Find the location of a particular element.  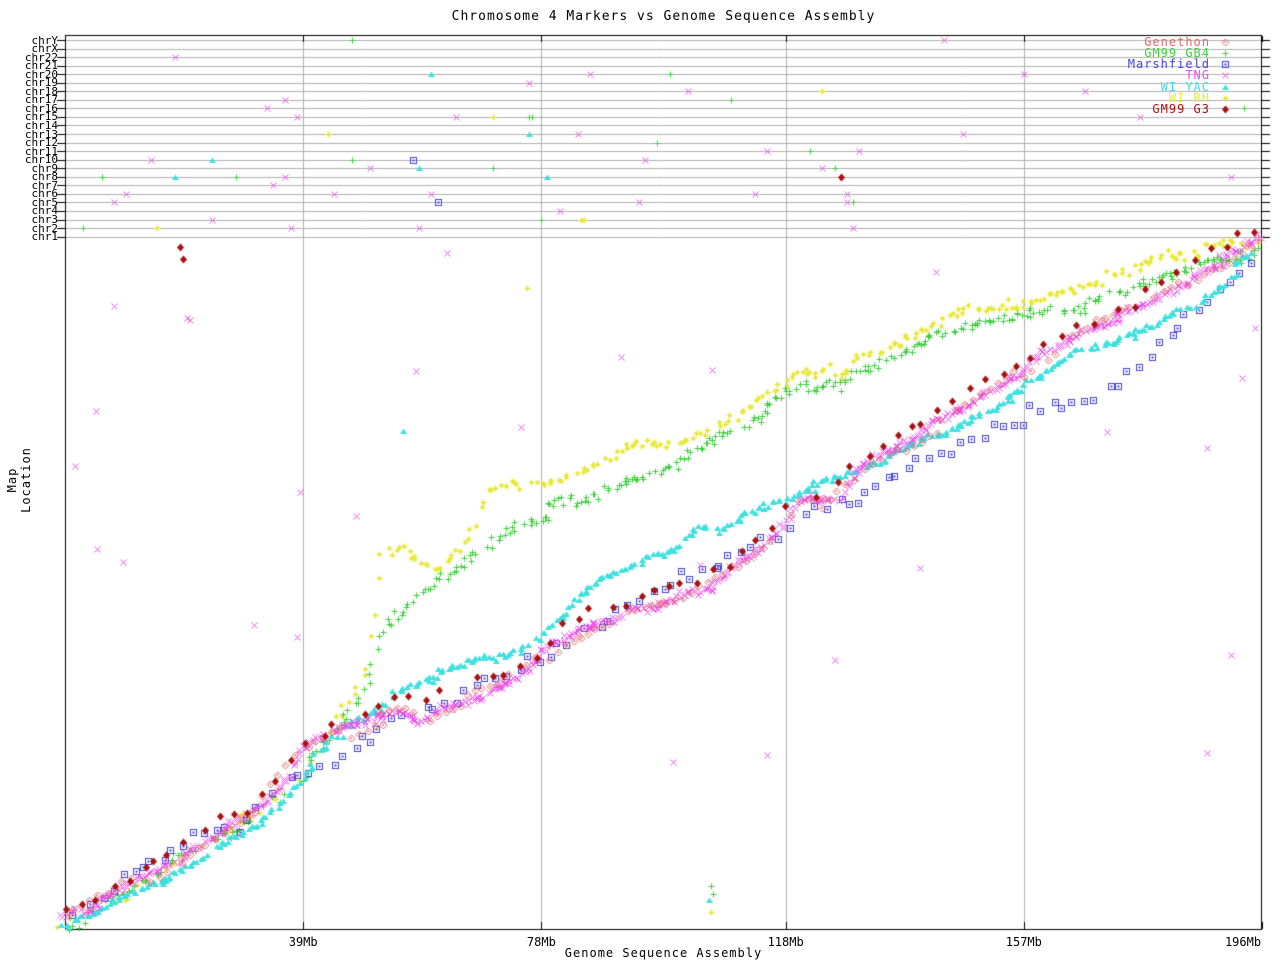

y-axis-label: Map Location is located at coordinates (19, 480).